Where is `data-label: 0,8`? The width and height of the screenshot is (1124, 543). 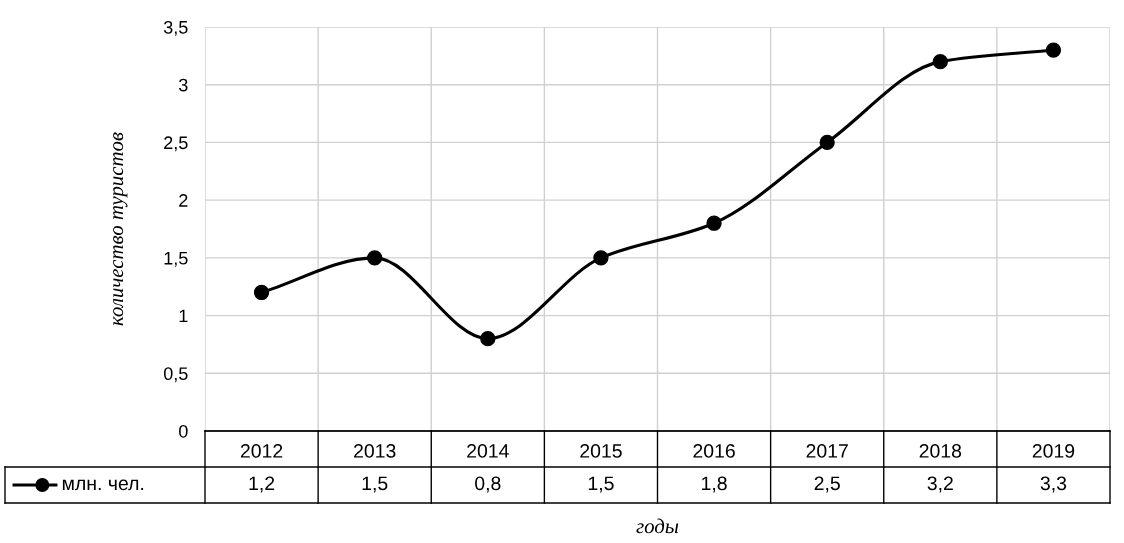 data-label: 0,8 is located at coordinates (488, 484).